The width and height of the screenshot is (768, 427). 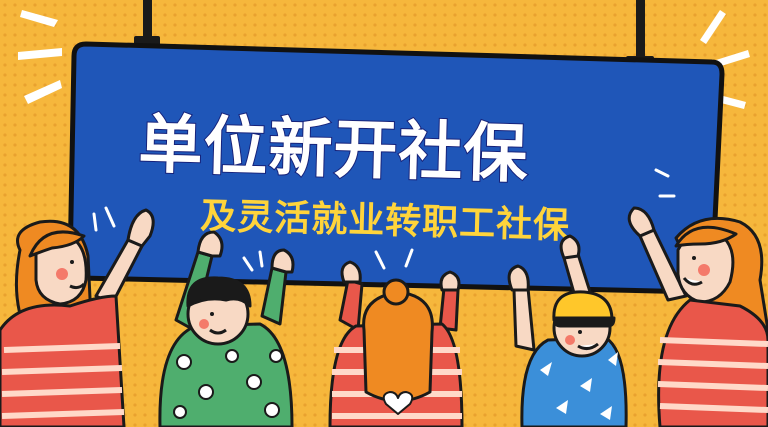 What do you see at coordinates (40, 57) in the screenshot?
I see `sparkle-left-icon` at bounding box center [40, 57].